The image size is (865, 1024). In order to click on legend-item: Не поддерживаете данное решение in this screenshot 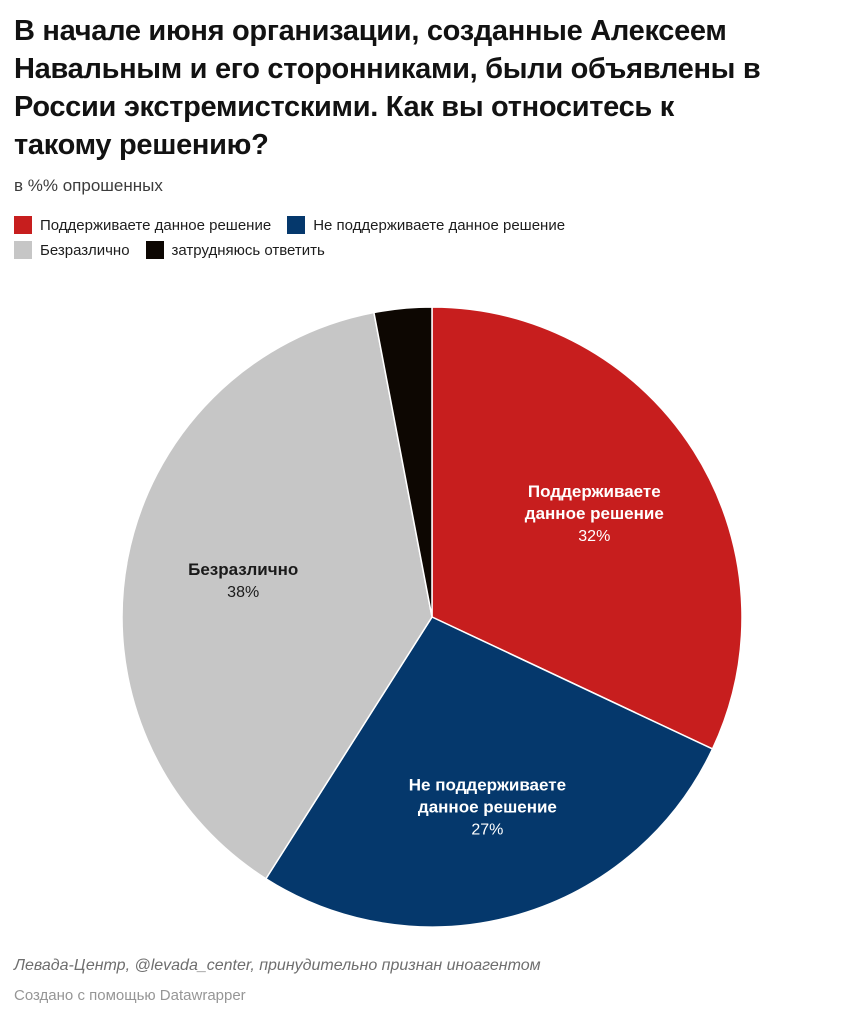, I will do `click(426, 225)`.